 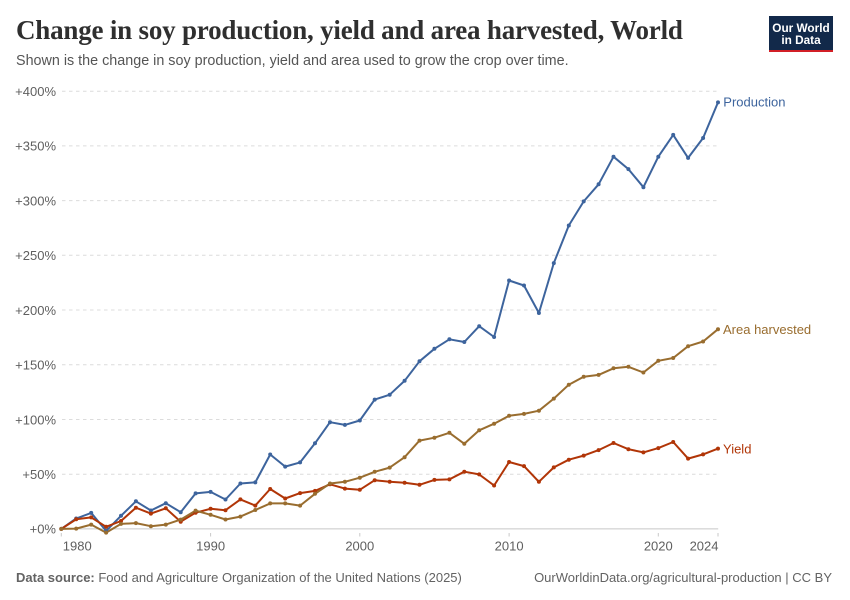 I want to click on svg-text: +400%, so click(x=35, y=91).